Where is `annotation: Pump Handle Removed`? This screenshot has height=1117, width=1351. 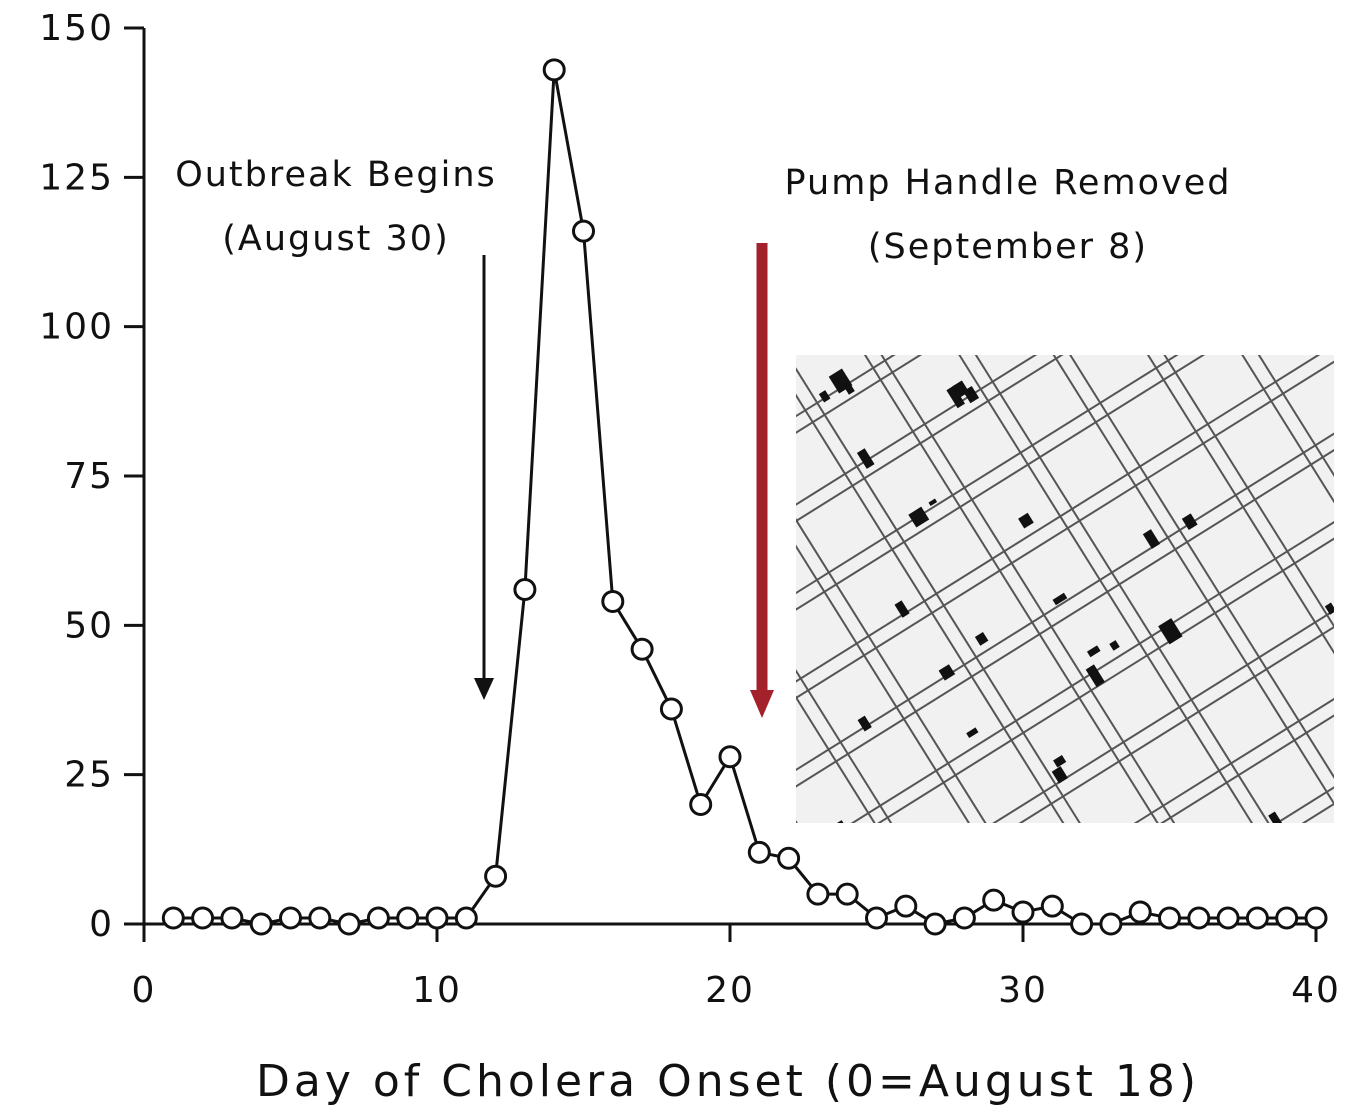
annotation: Pump Handle Removed is located at coordinates (1008, 183).